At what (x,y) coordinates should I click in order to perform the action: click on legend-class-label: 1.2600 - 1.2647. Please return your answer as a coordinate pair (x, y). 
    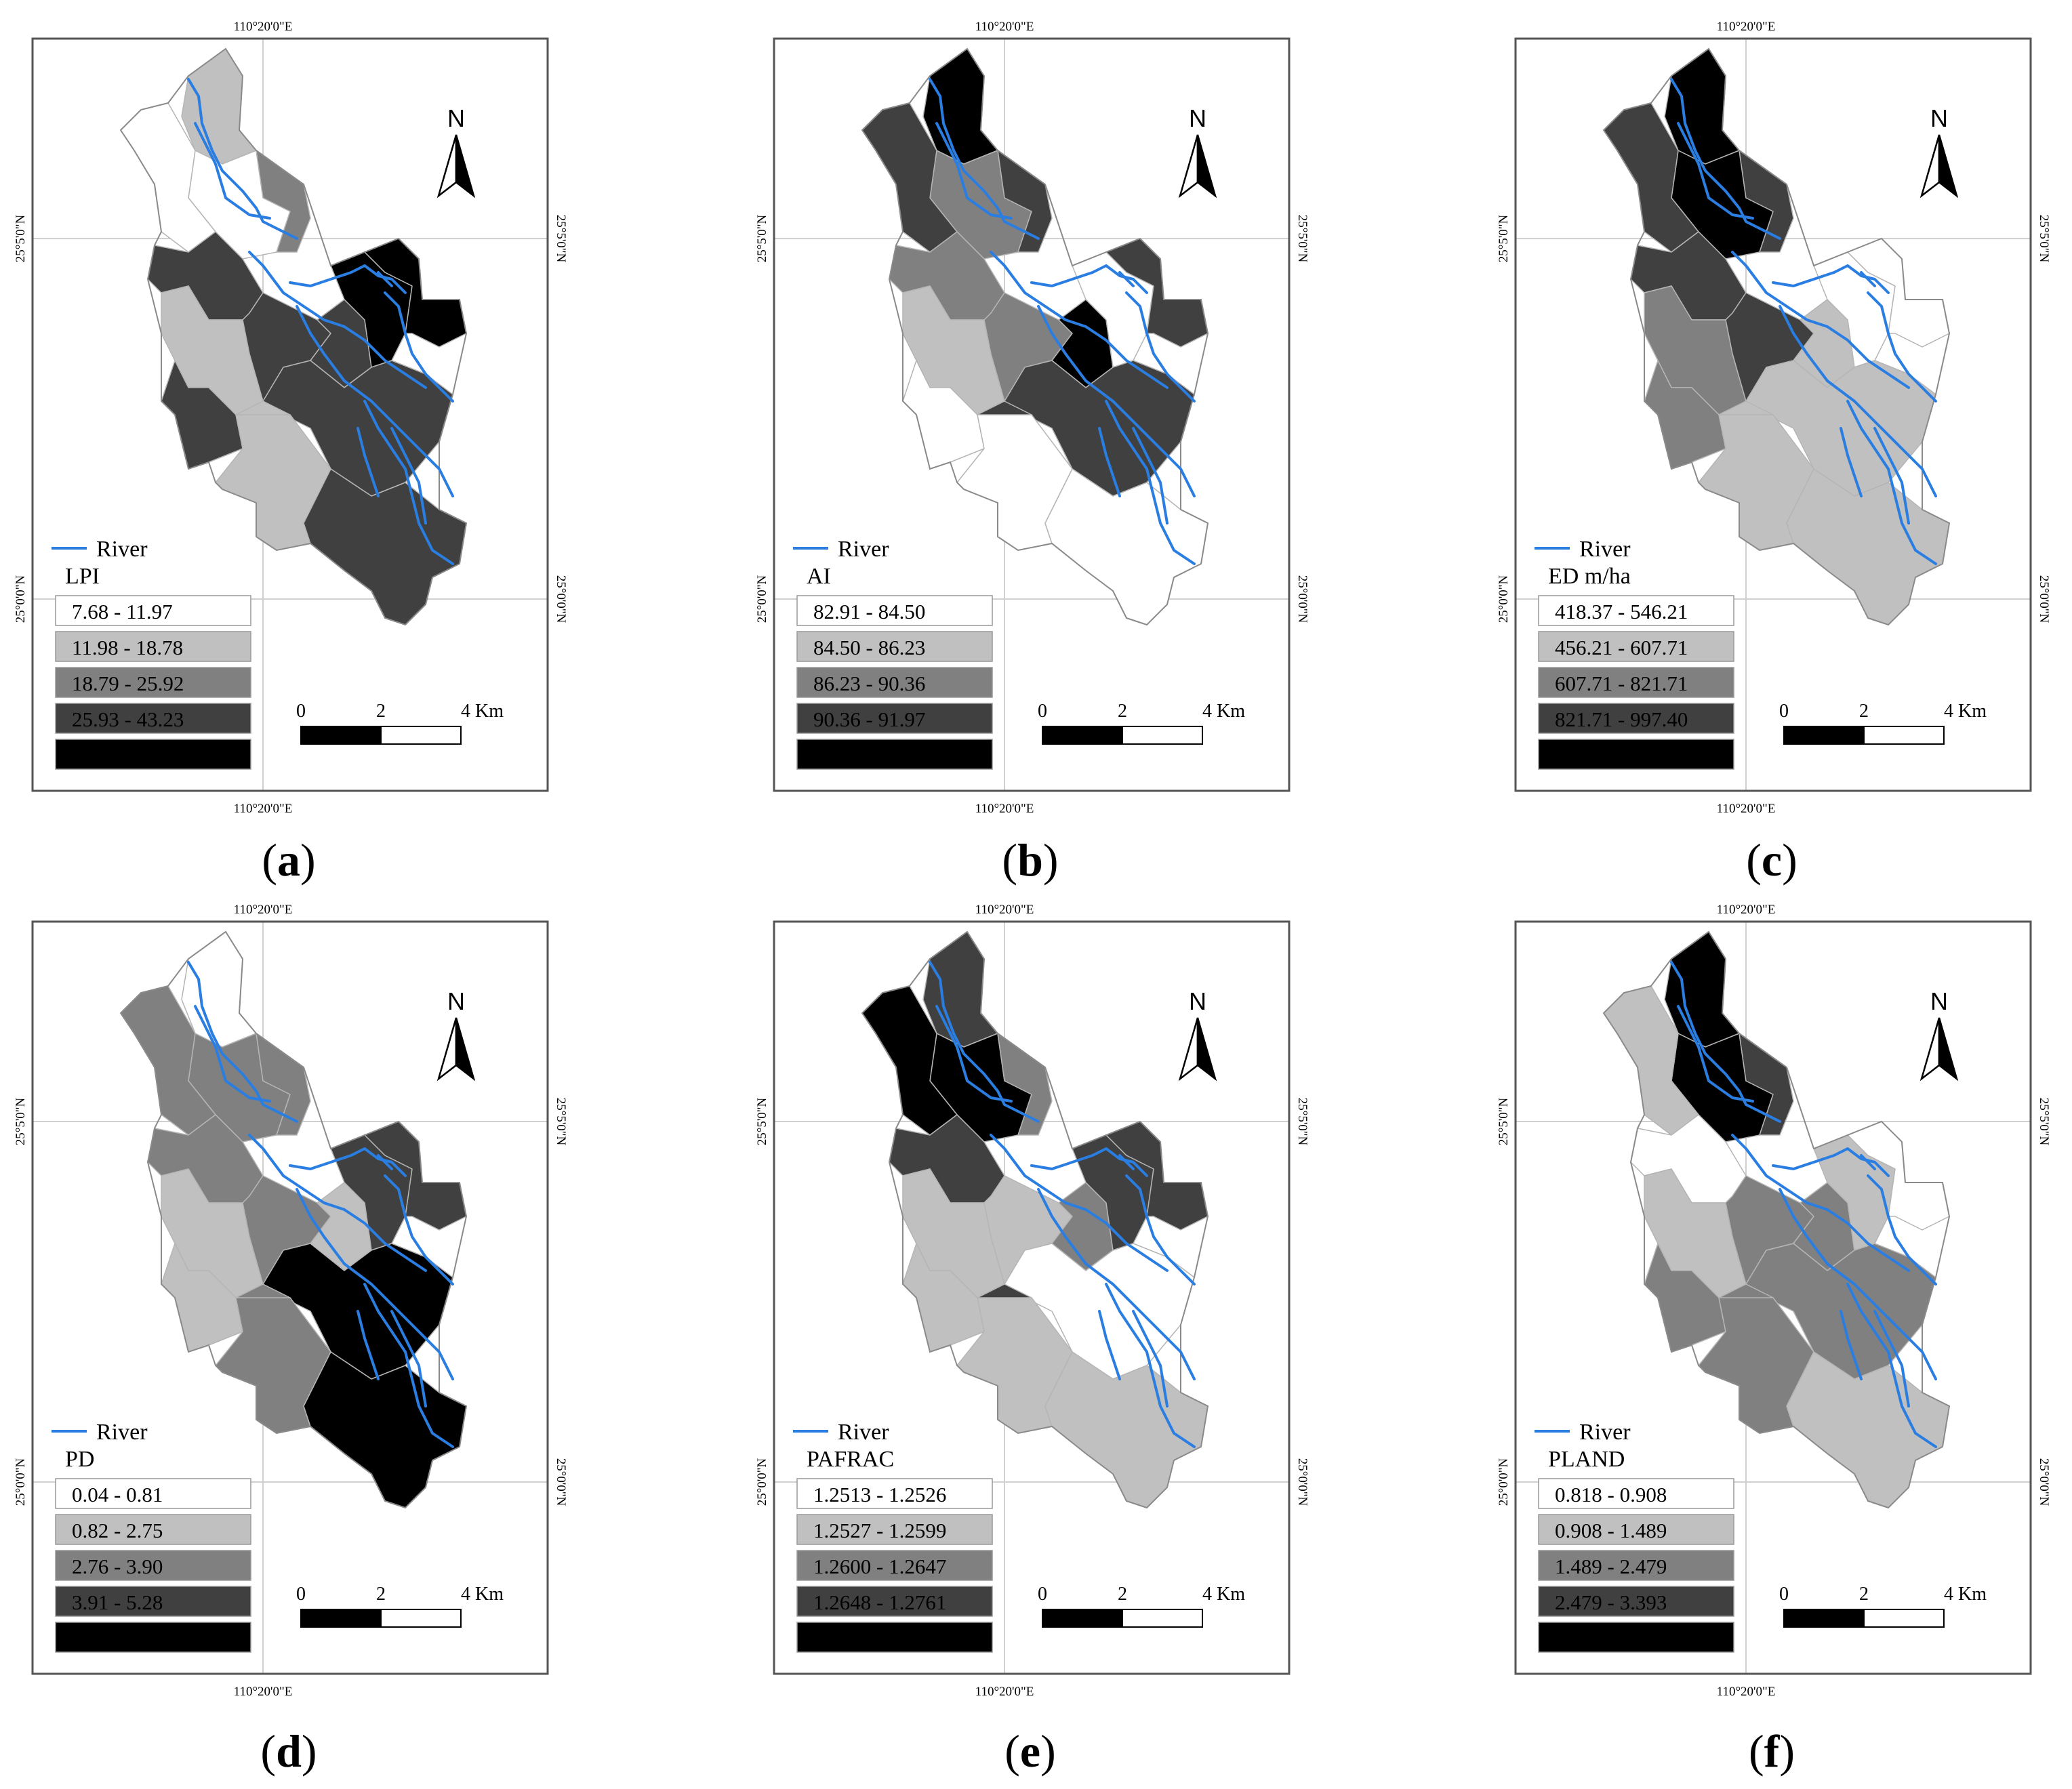
    Looking at the image, I should click on (880, 1566).